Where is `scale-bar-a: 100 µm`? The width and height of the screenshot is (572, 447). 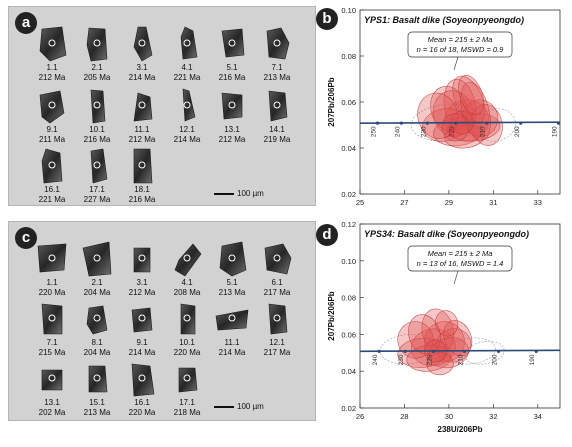 scale-bar-a: 100 µm is located at coordinates (239, 193).